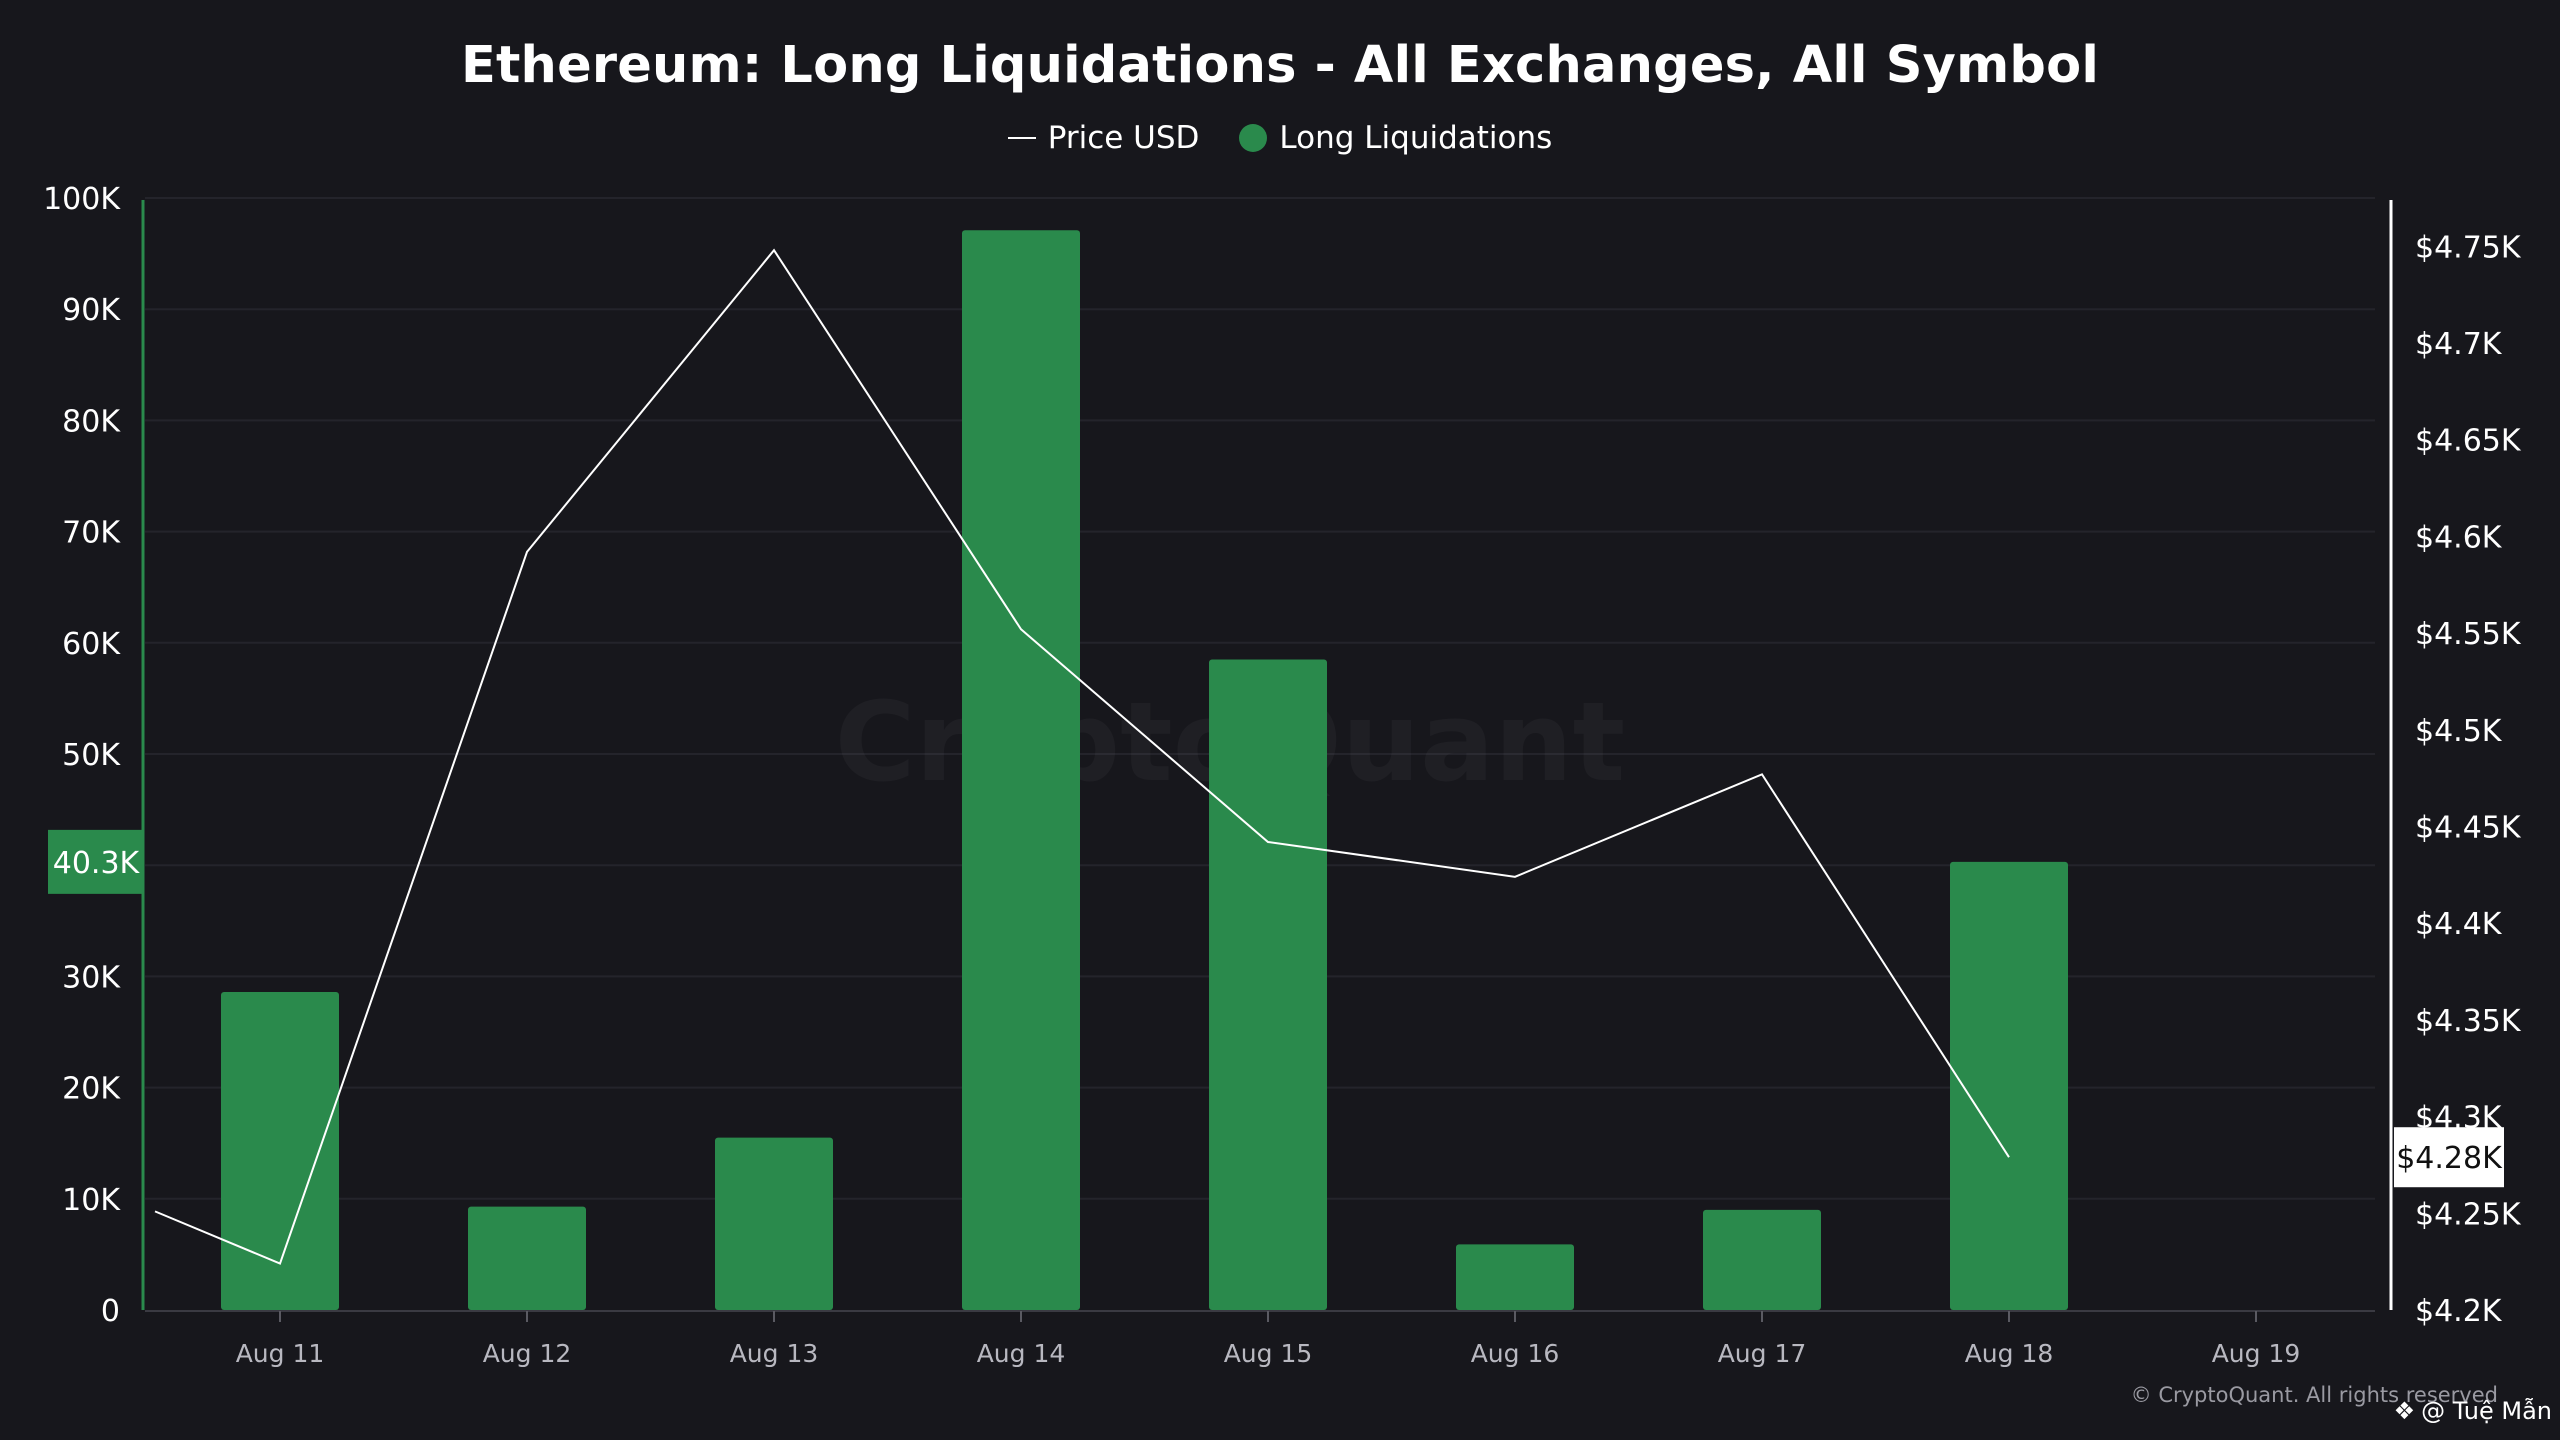 This screenshot has height=1440, width=2560. What do you see at coordinates (2468, 828) in the screenshot?
I see `right-tick-label: $4.45K` at bounding box center [2468, 828].